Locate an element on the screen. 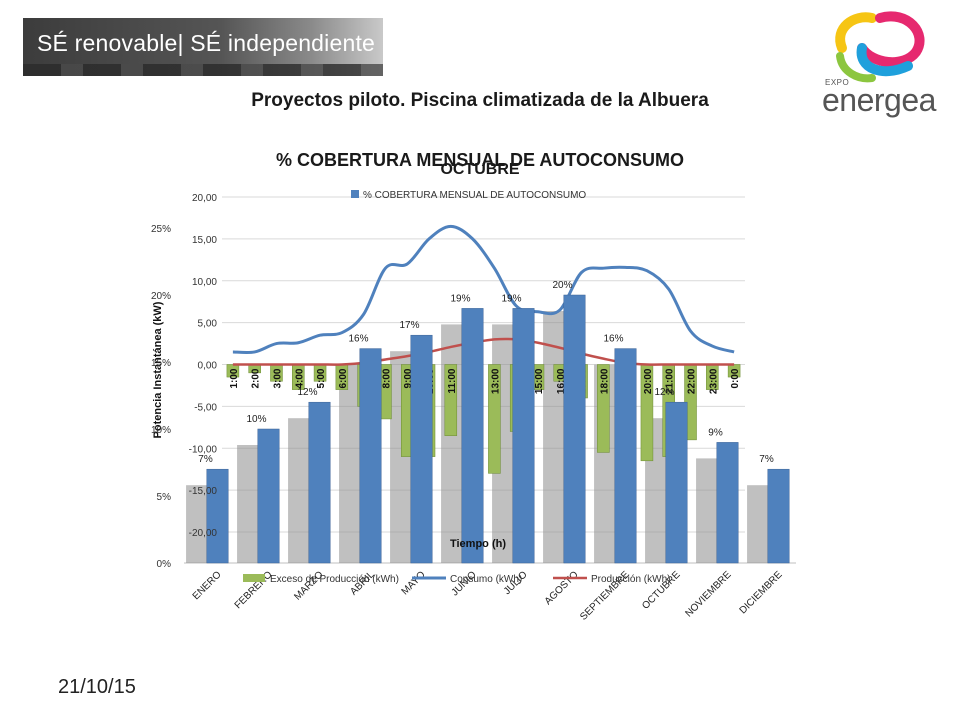  energea-logo is located at coordinates (880, 47).